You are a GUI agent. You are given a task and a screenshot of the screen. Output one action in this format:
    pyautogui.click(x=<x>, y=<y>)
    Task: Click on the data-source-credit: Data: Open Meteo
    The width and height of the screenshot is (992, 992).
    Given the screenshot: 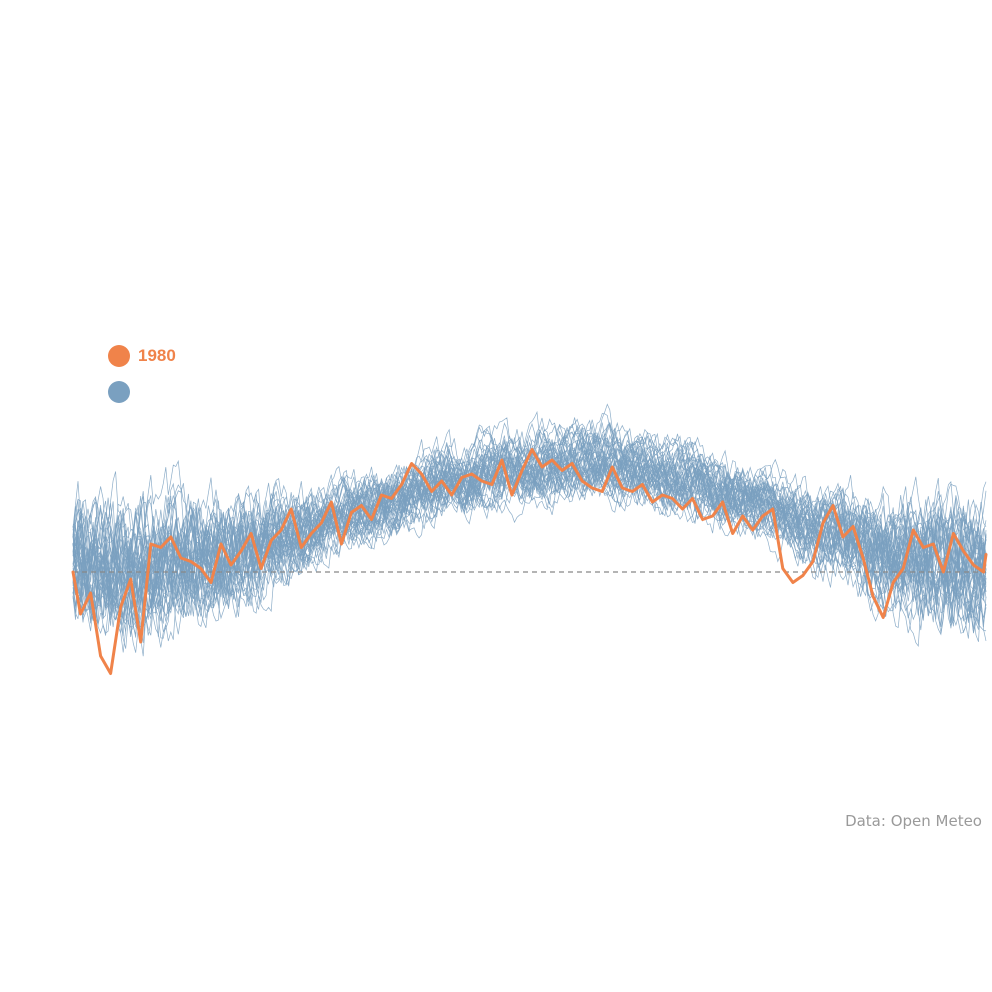 What is the action you would take?
    pyautogui.click(x=913, y=821)
    